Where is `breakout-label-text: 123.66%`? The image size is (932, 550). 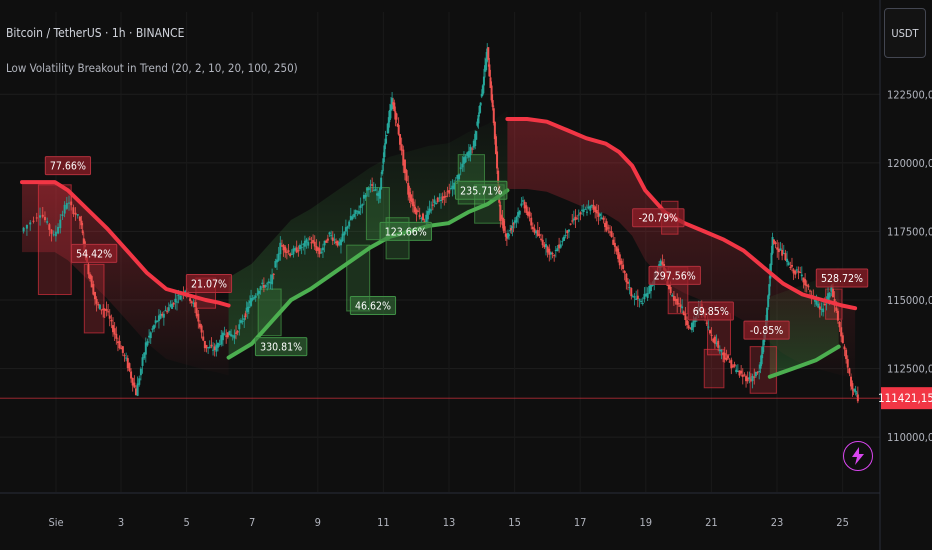 breakout-label-text: 123.66% is located at coordinates (406, 232).